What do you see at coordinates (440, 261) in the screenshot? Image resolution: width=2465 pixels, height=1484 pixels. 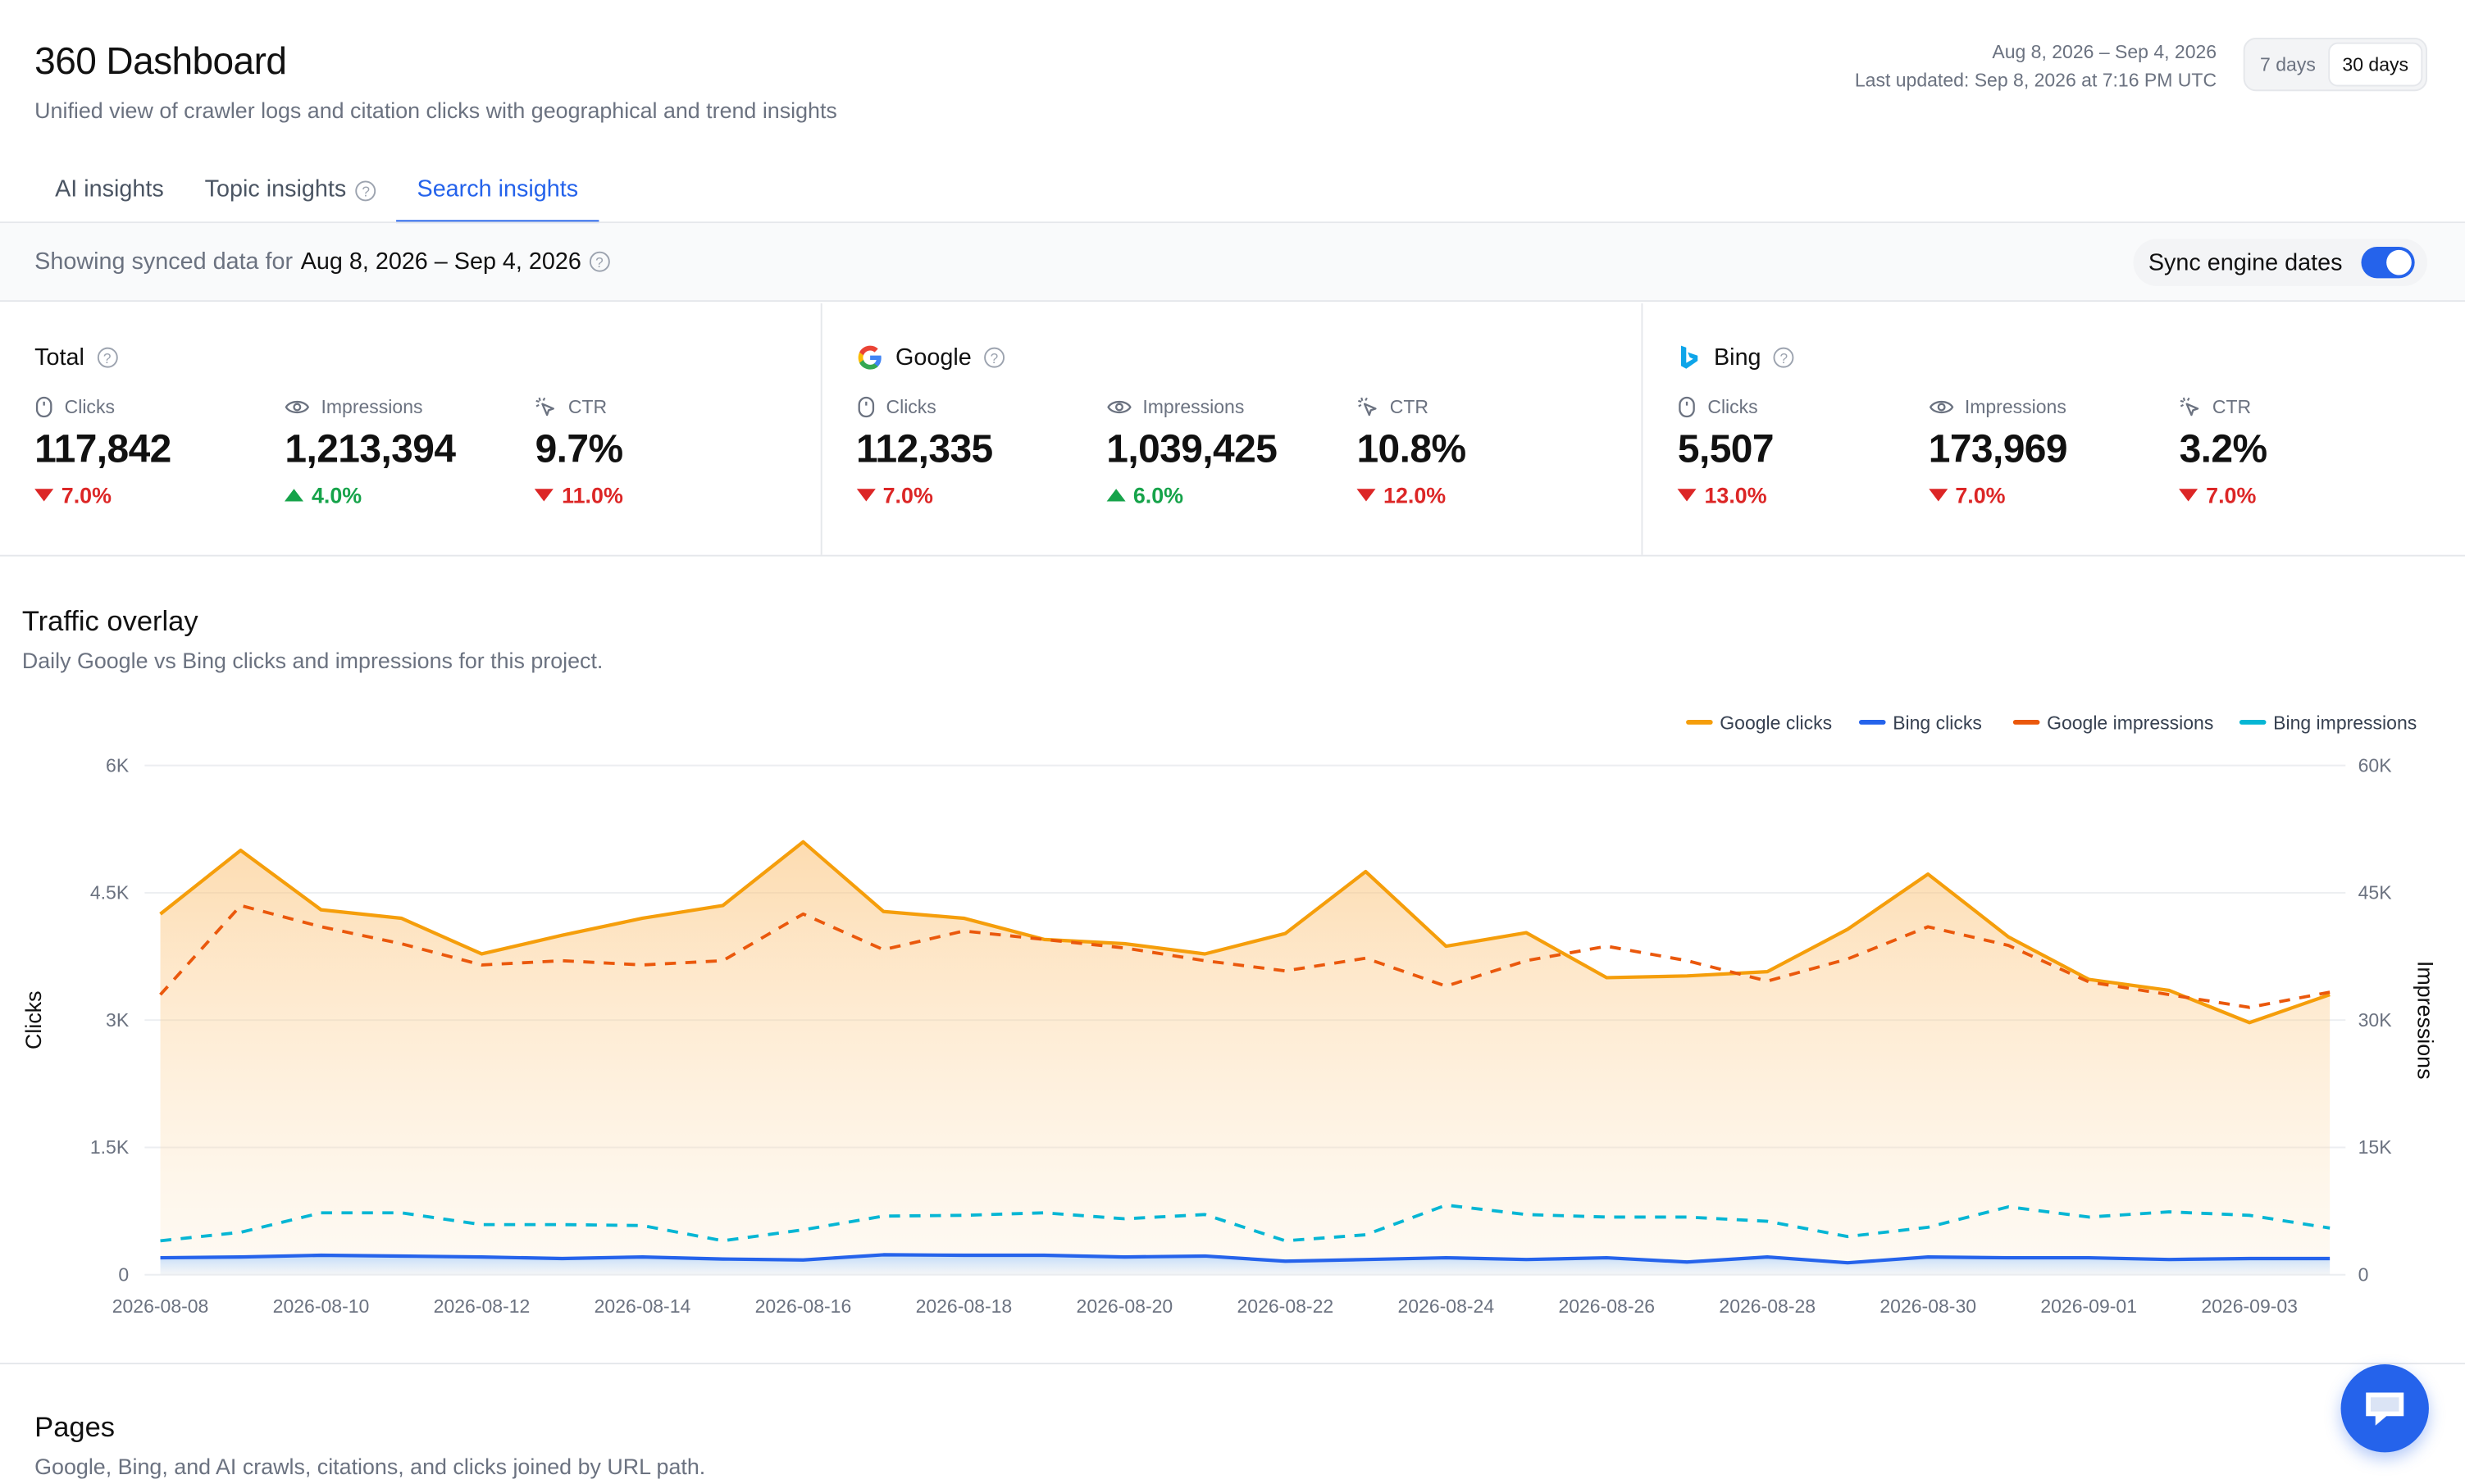 I see `sync-range: Aug 8, 2026 – Sep 4, 2026` at bounding box center [440, 261].